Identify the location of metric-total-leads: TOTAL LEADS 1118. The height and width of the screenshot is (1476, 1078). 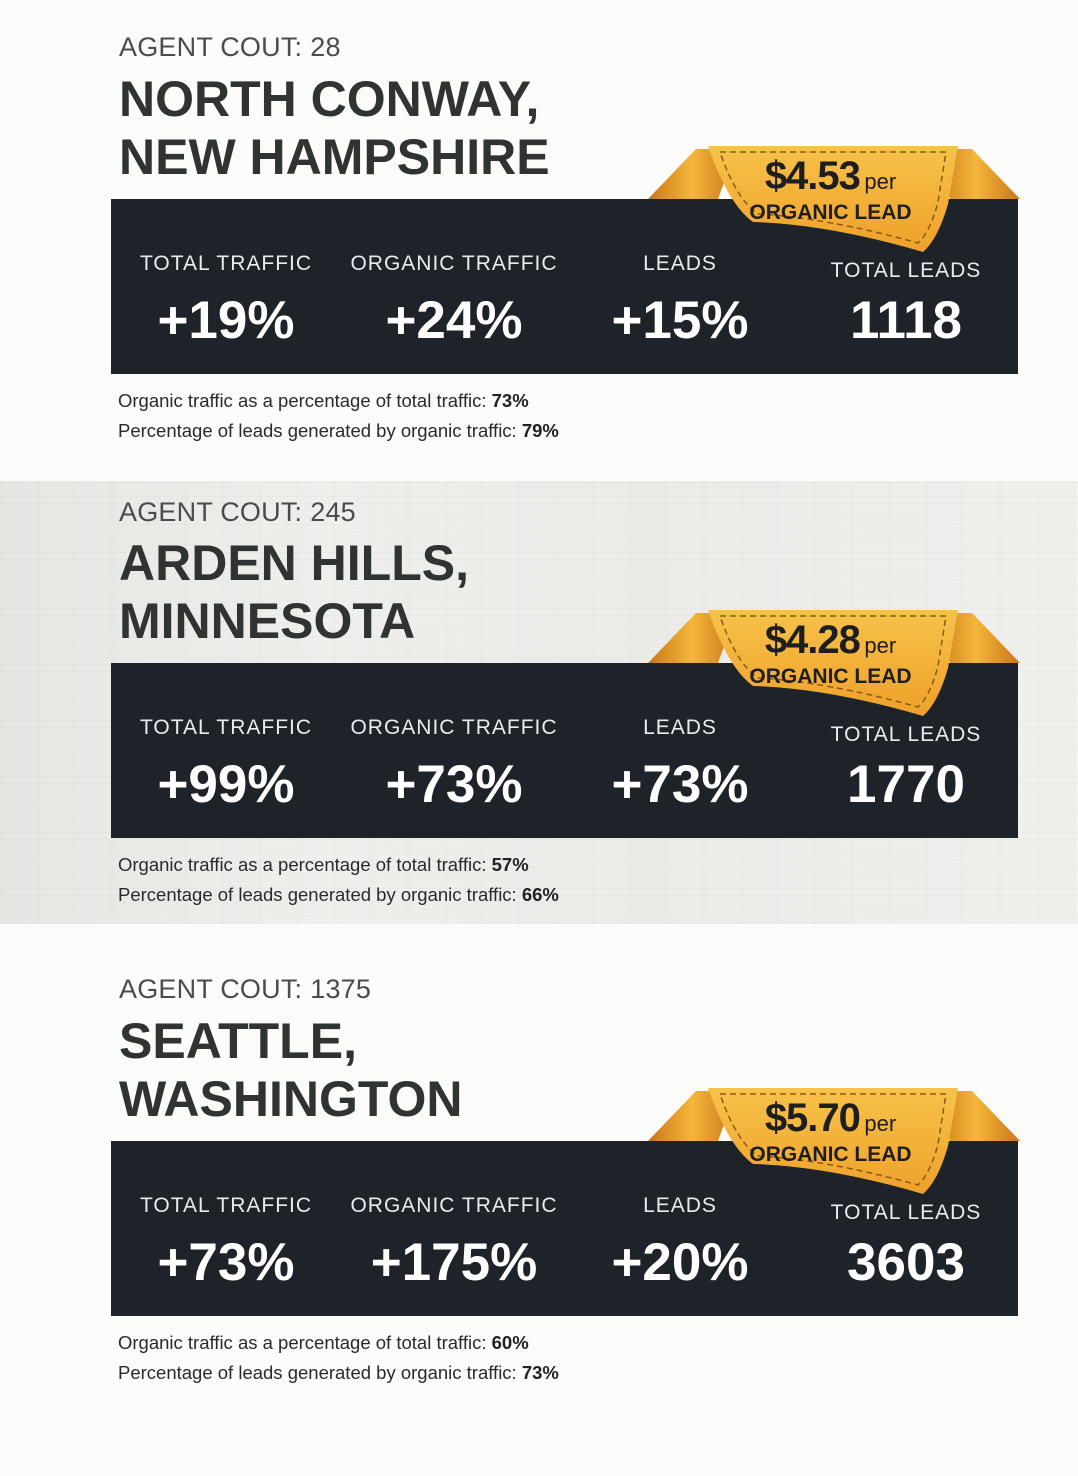
(906, 305).